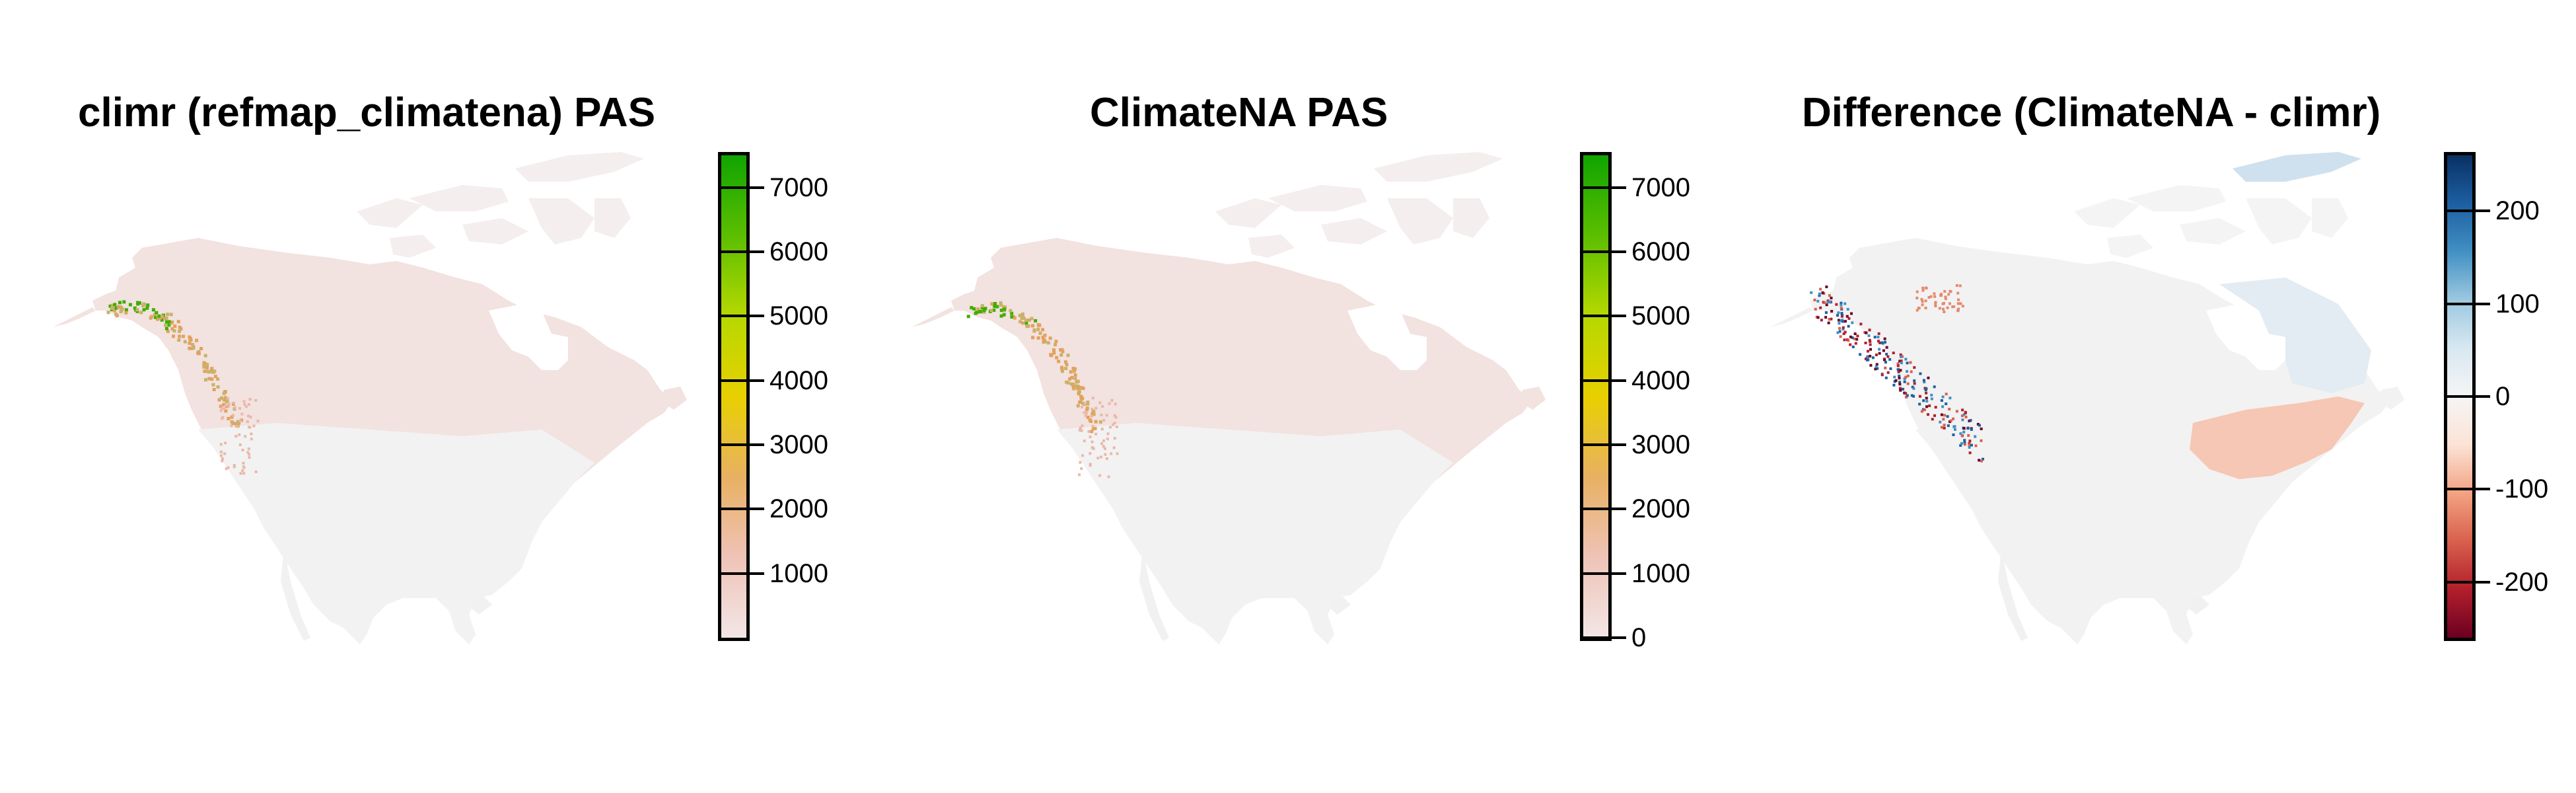 The height and width of the screenshot is (793, 2576). What do you see at coordinates (2295, 335) in the screenshot?
I see `eastern-canada-positive` at bounding box center [2295, 335].